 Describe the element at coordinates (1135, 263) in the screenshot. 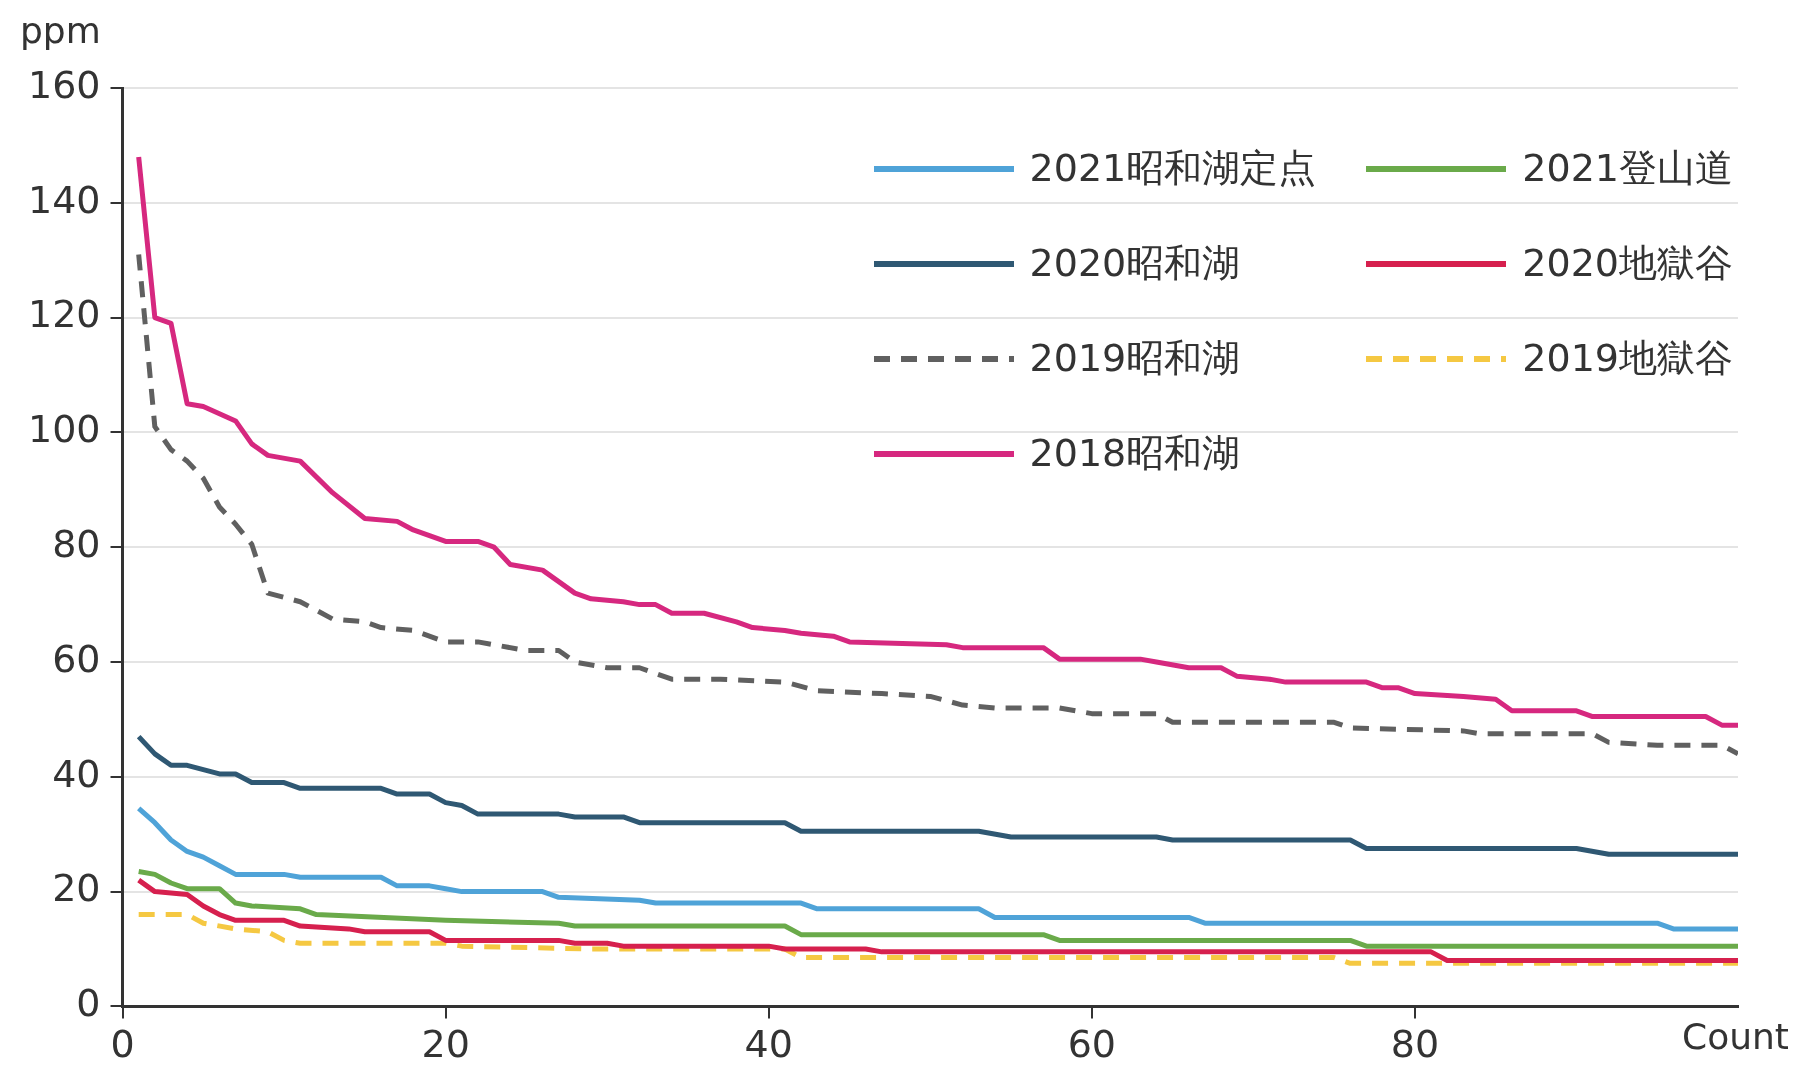

I see `legend-label: 2020昭和湖` at that location.